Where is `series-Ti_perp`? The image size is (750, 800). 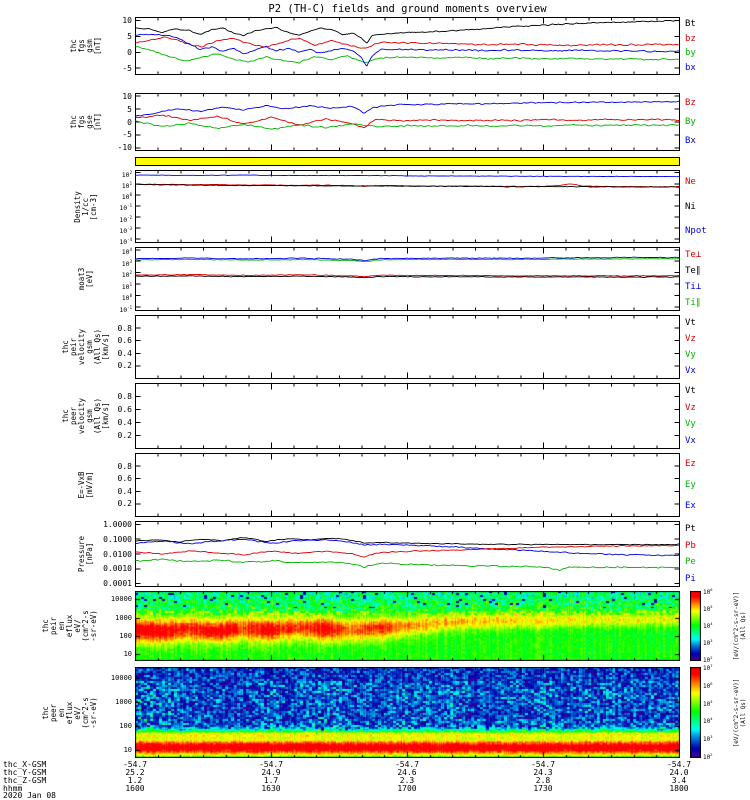 series-Ti_perp is located at coordinates (407, 259).